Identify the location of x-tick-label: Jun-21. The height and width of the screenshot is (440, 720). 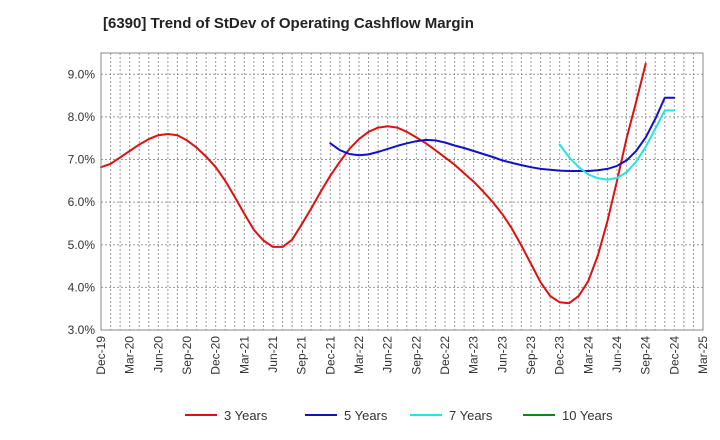
(273, 354).